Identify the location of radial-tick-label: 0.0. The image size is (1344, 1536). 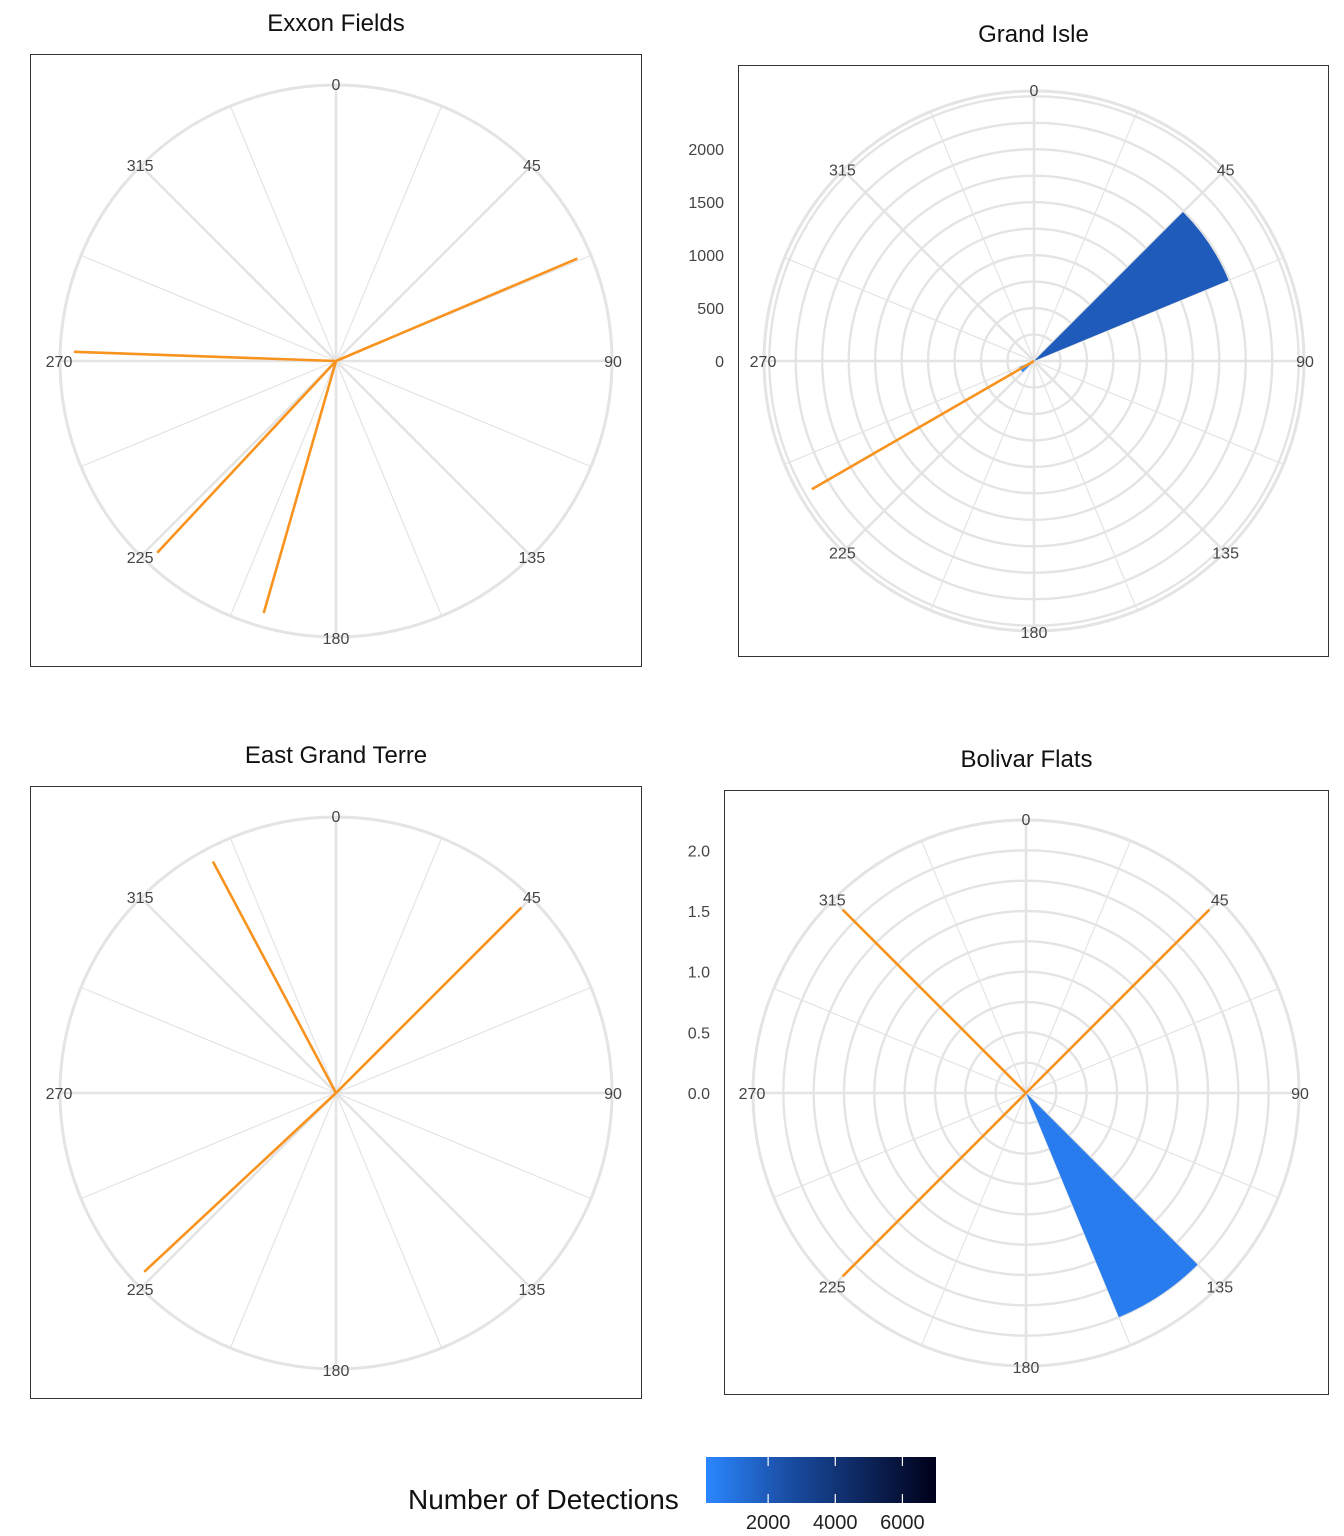
(699, 1094).